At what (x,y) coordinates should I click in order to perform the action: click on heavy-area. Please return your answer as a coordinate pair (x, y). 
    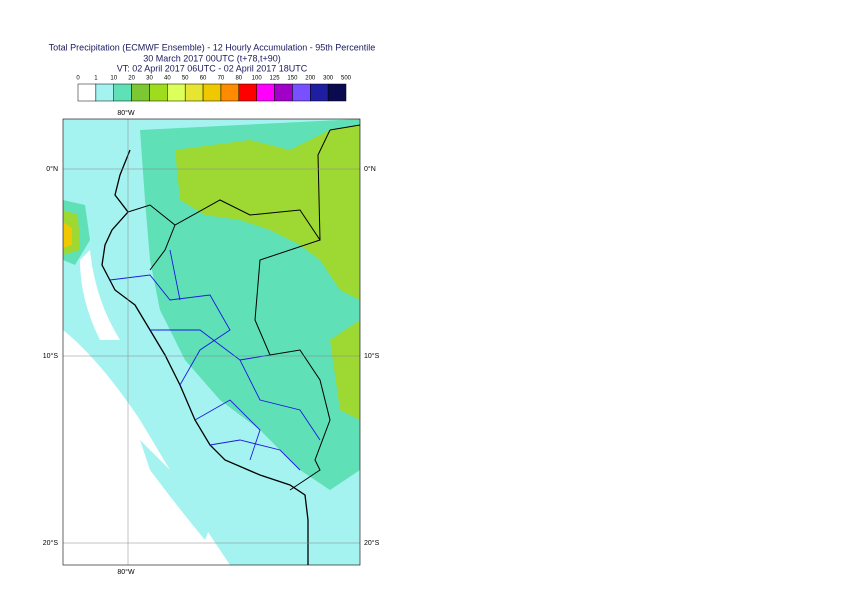
    Looking at the image, I should click on (67, 235).